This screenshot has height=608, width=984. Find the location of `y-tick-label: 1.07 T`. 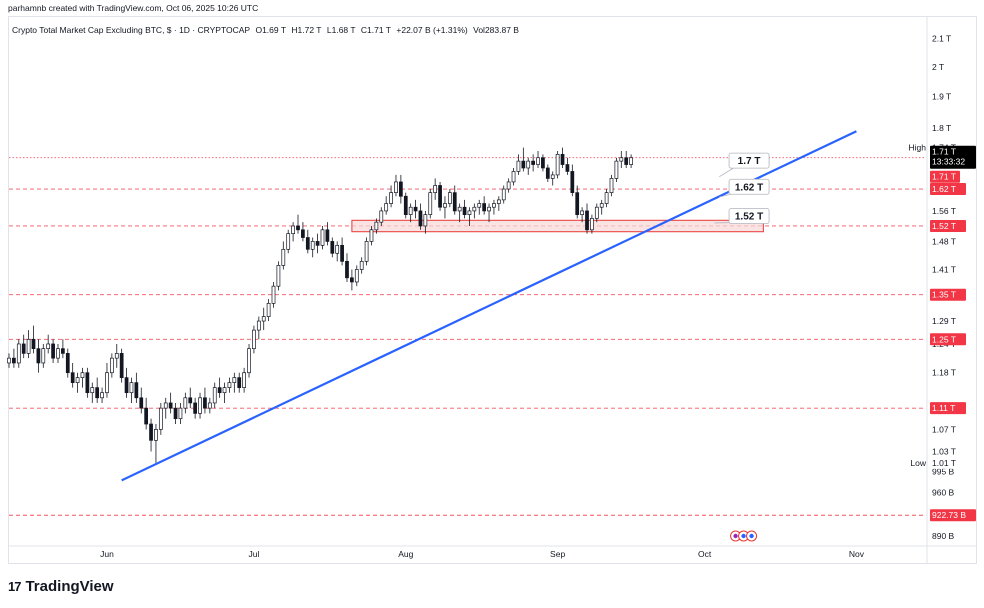

y-tick-label: 1.07 T is located at coordinates (944, 429).